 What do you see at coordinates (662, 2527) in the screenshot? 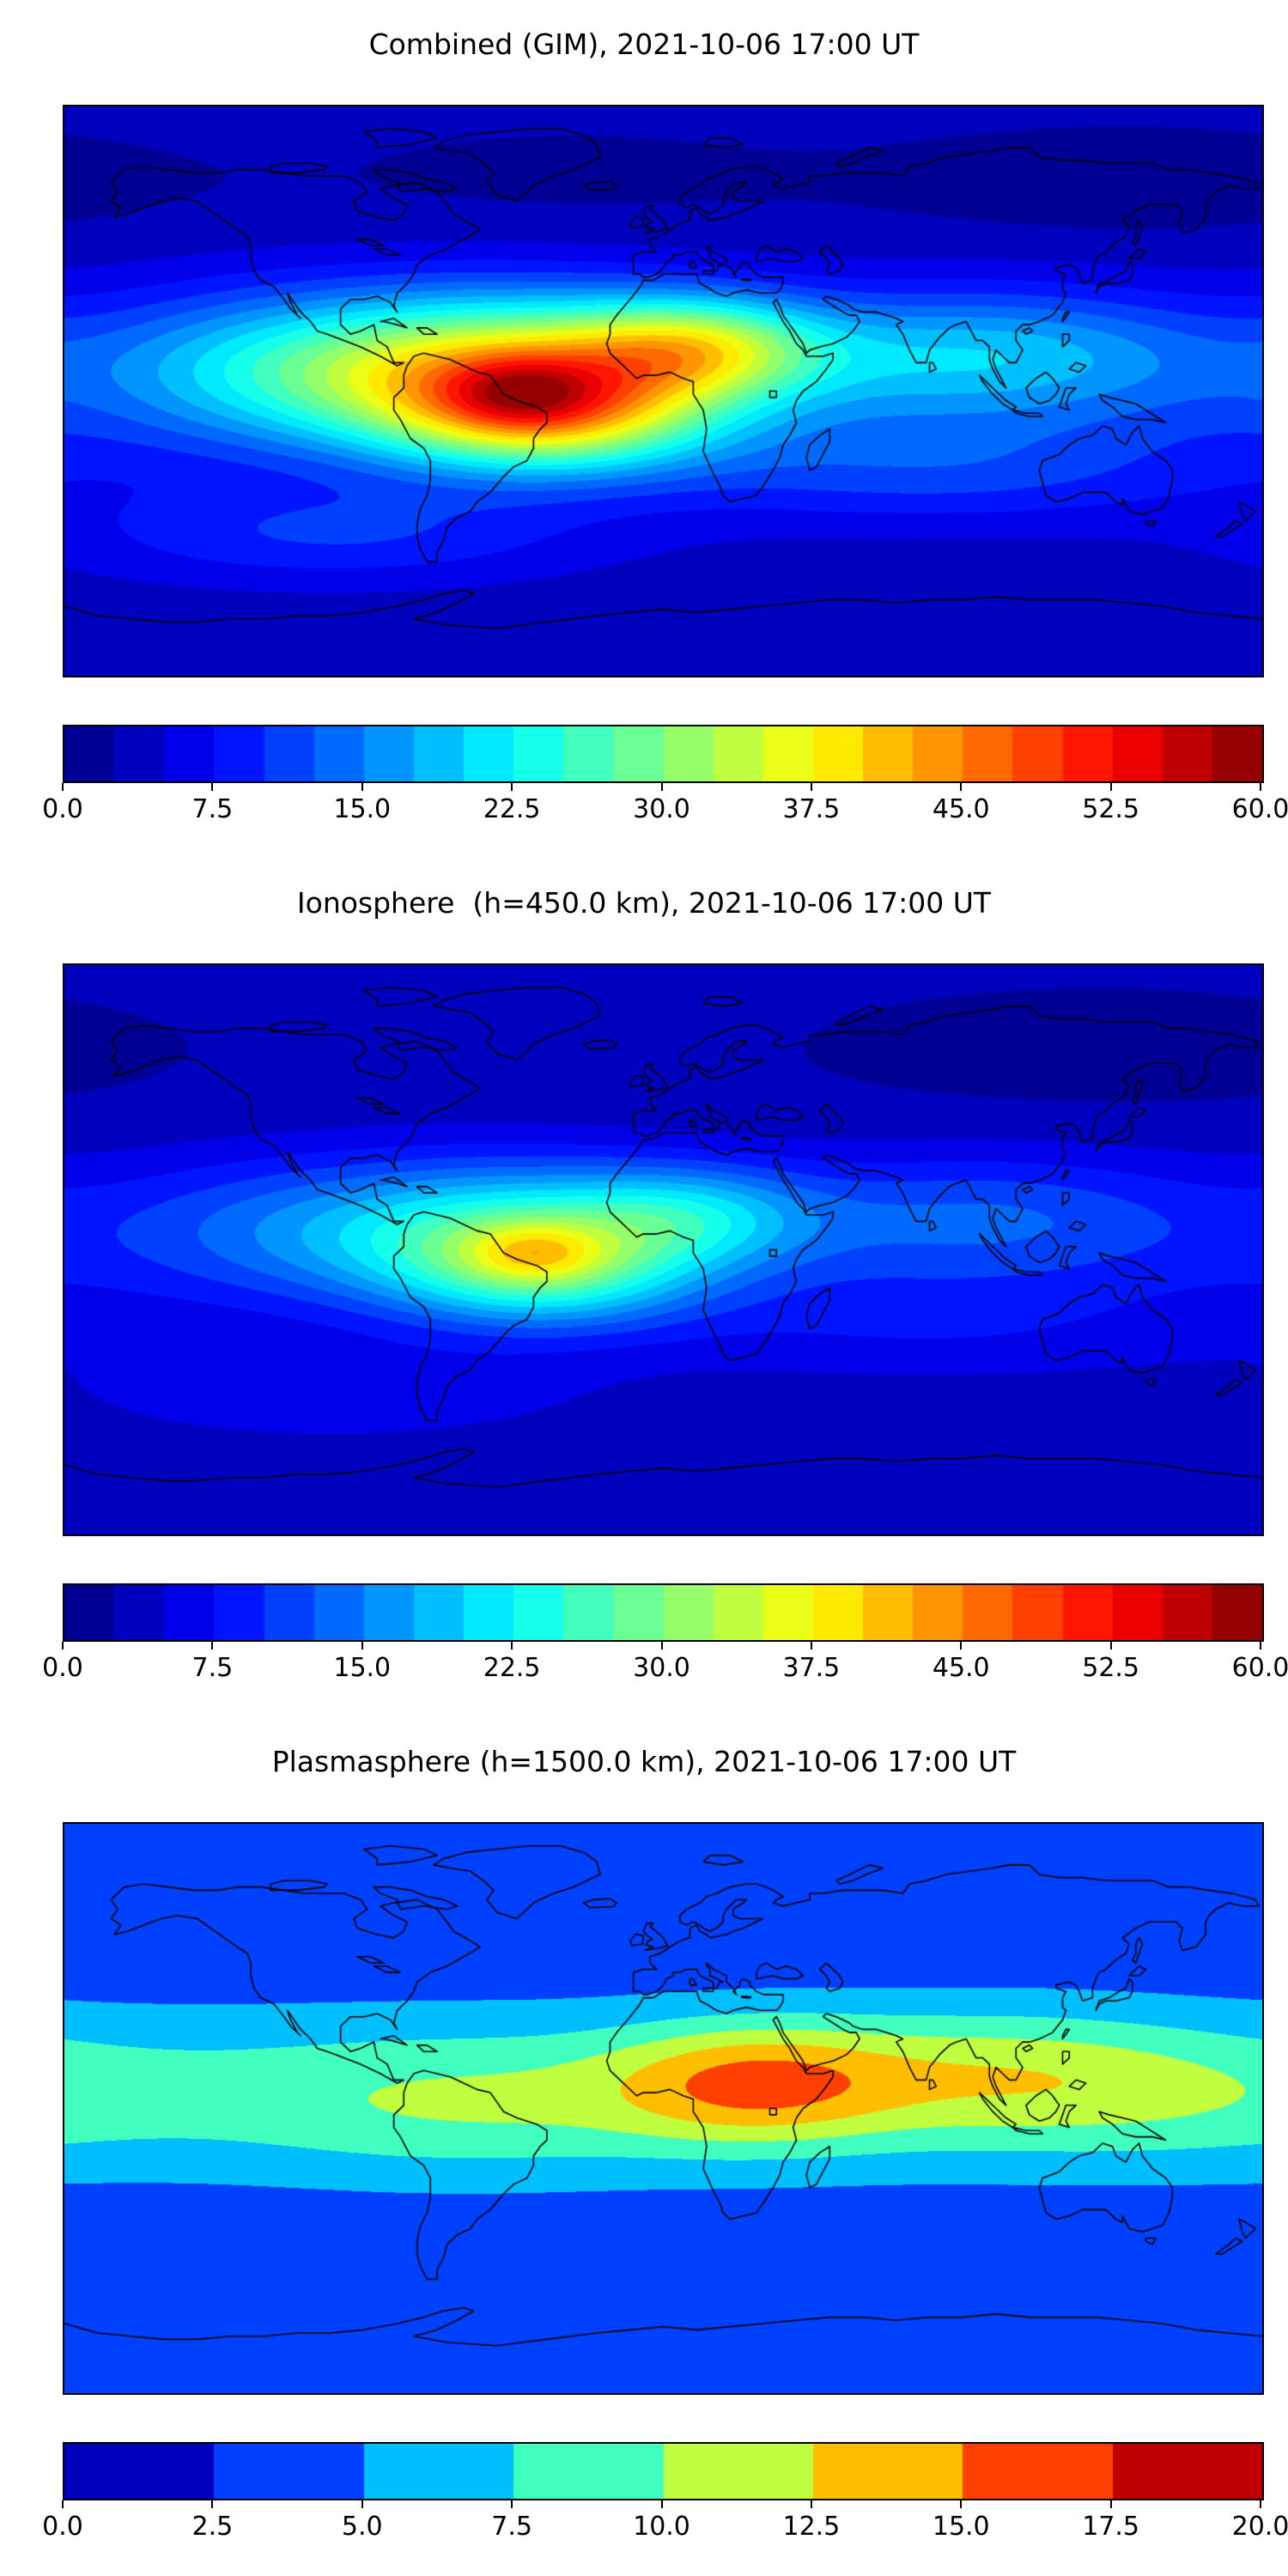
I see `colorbar-tick-label: 10.0` at bounding box center [662, 2527].